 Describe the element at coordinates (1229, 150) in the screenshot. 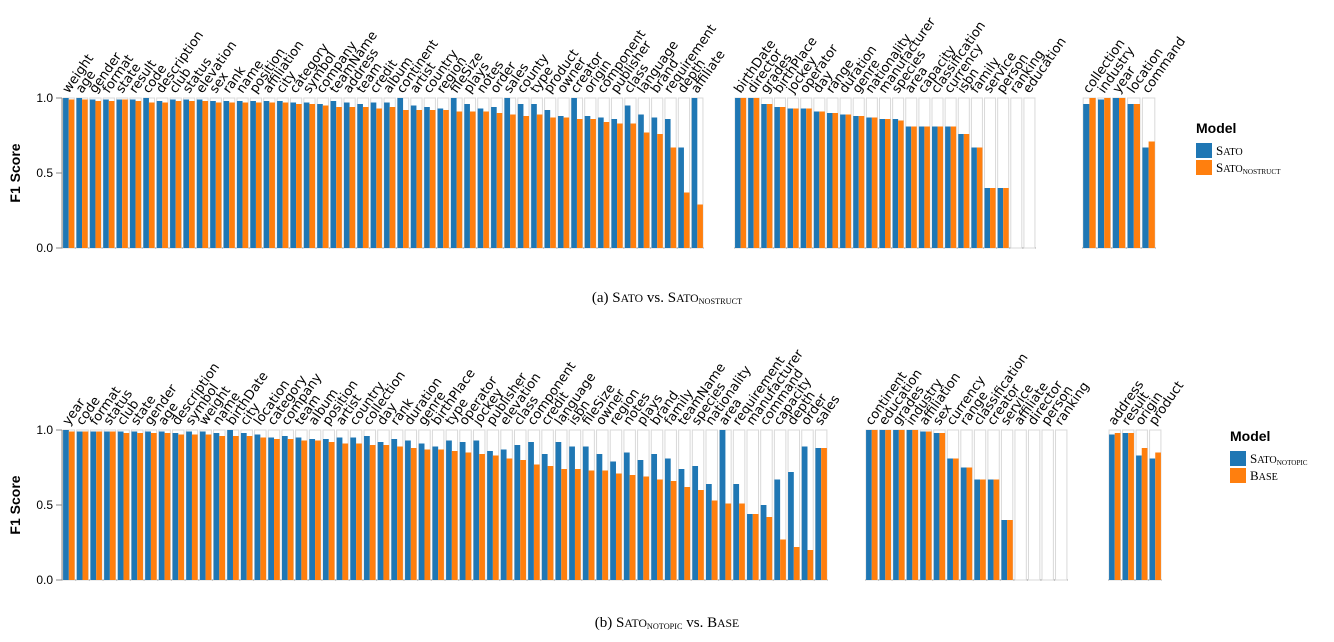

I see `legend-label: SATO` at that location.